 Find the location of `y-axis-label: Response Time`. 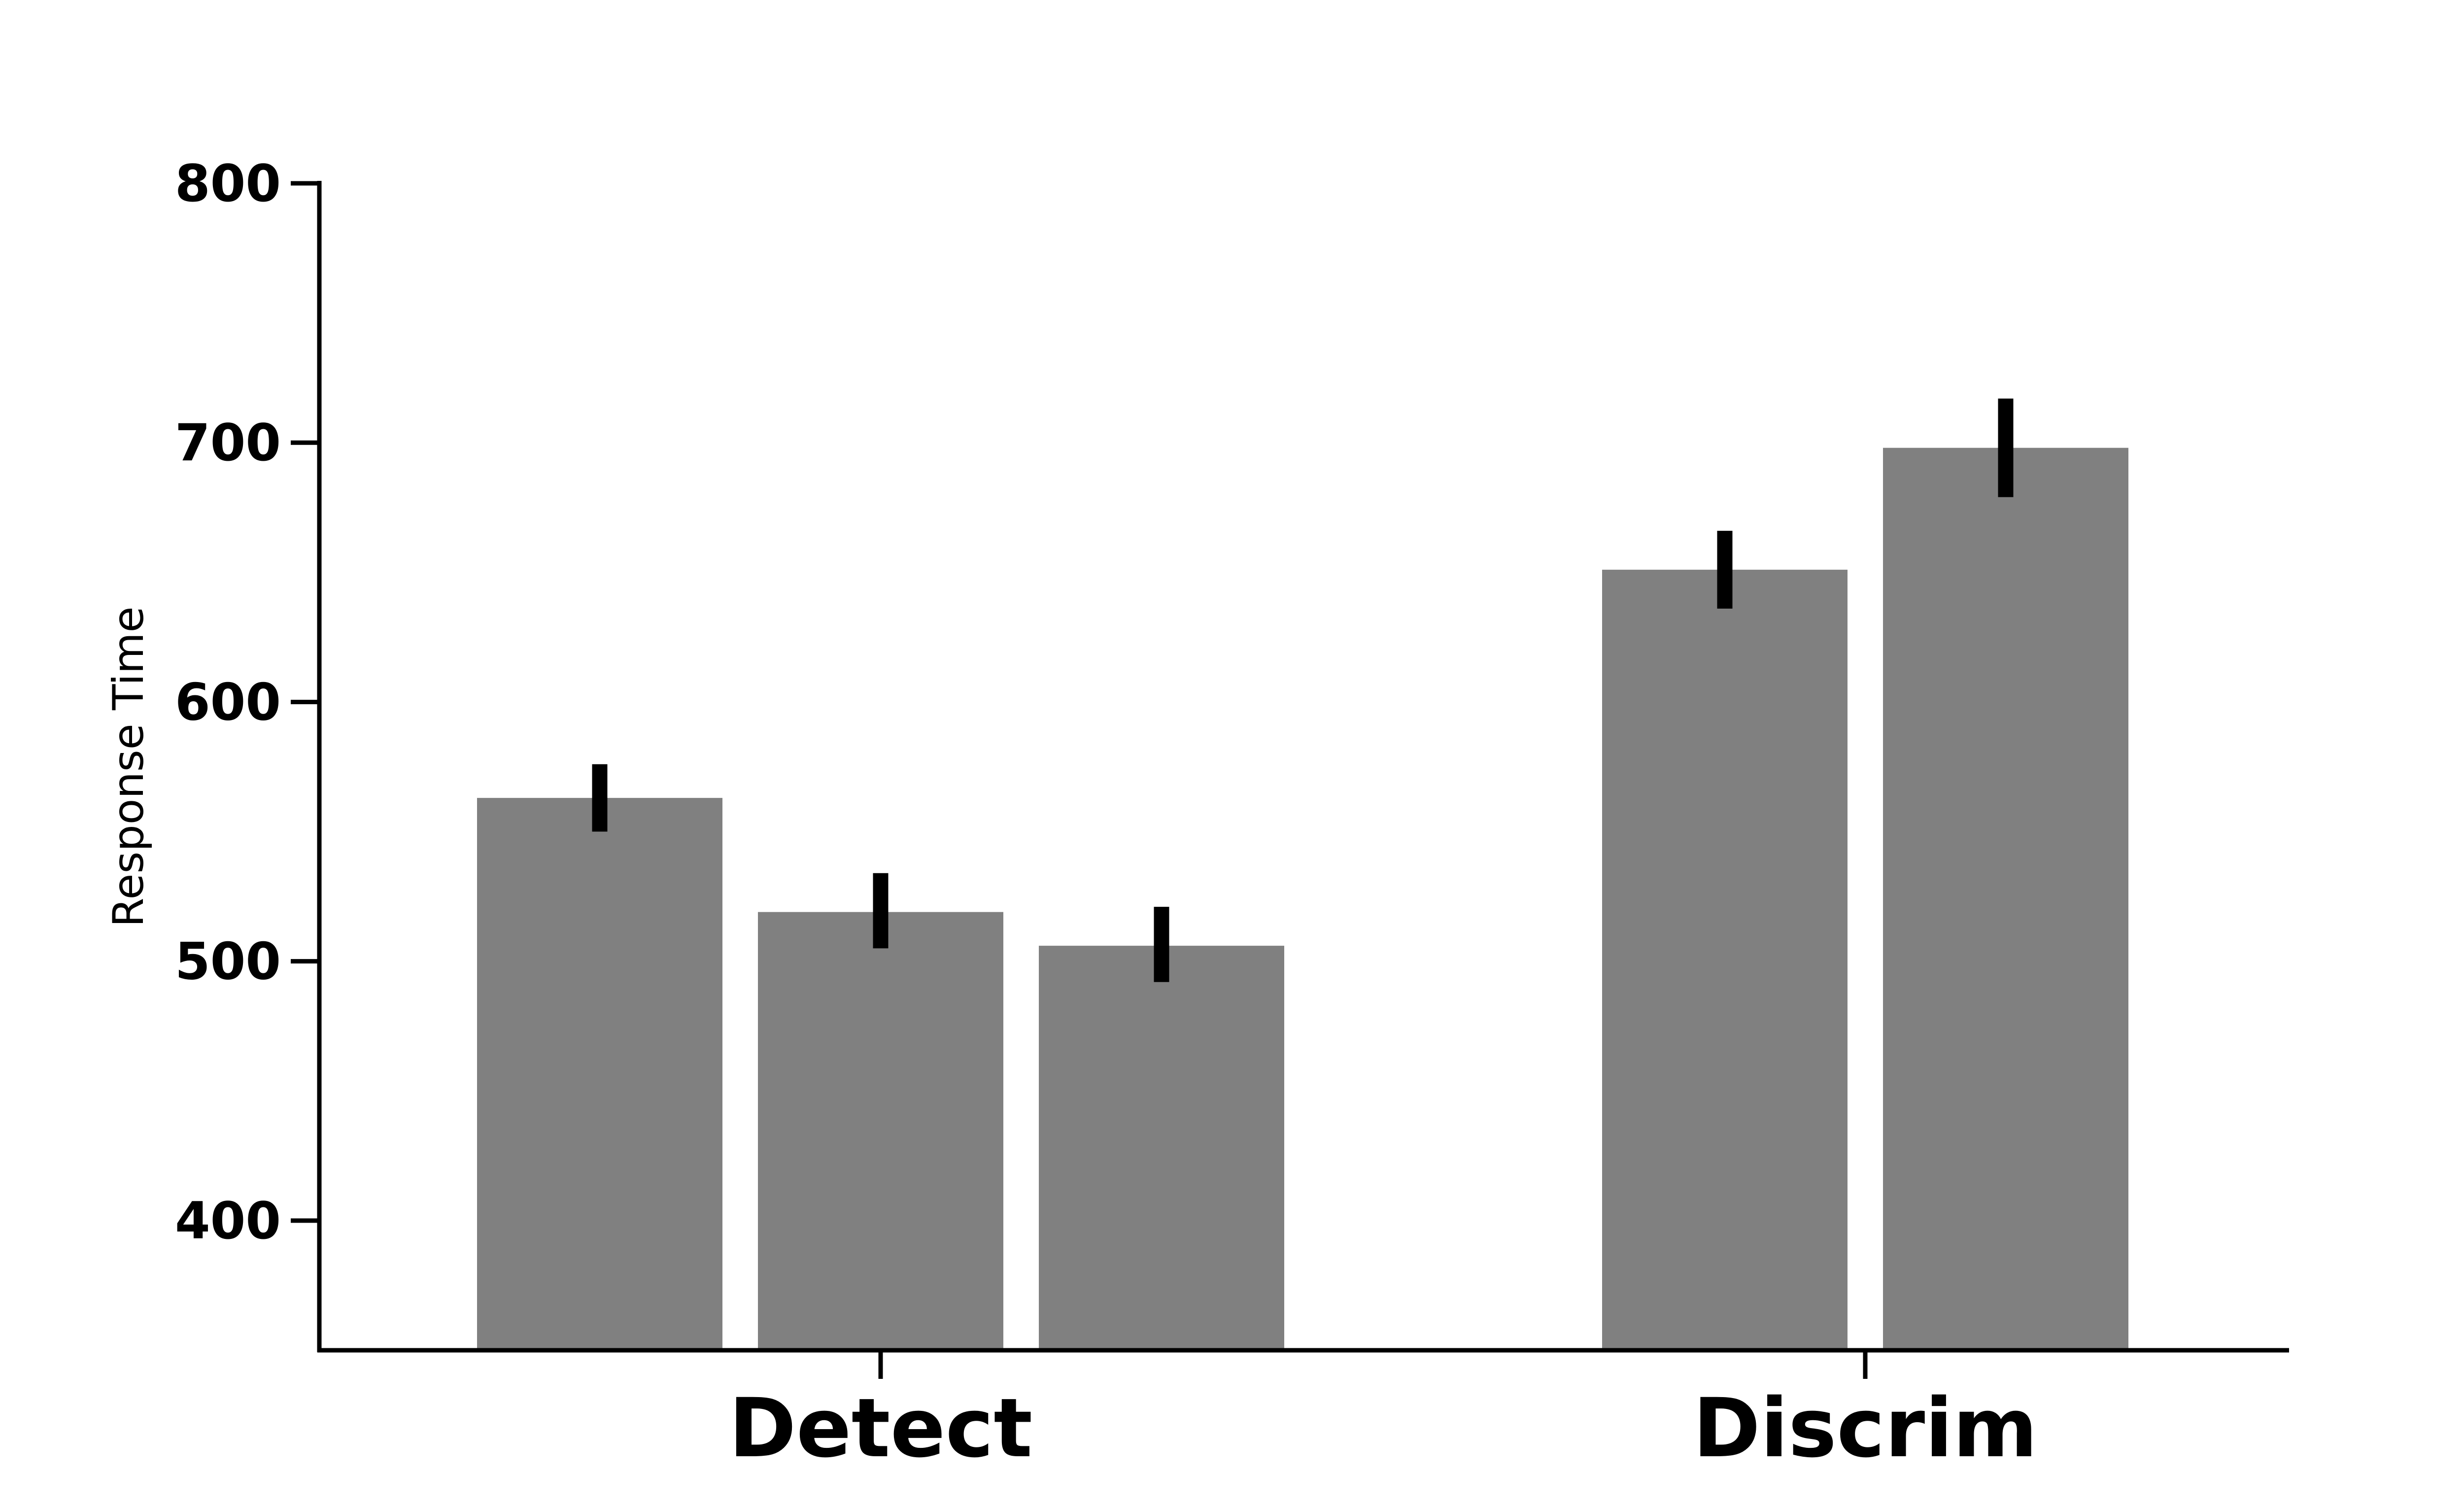

y-axis-label: Response Time is located at coordinates (128, 767).